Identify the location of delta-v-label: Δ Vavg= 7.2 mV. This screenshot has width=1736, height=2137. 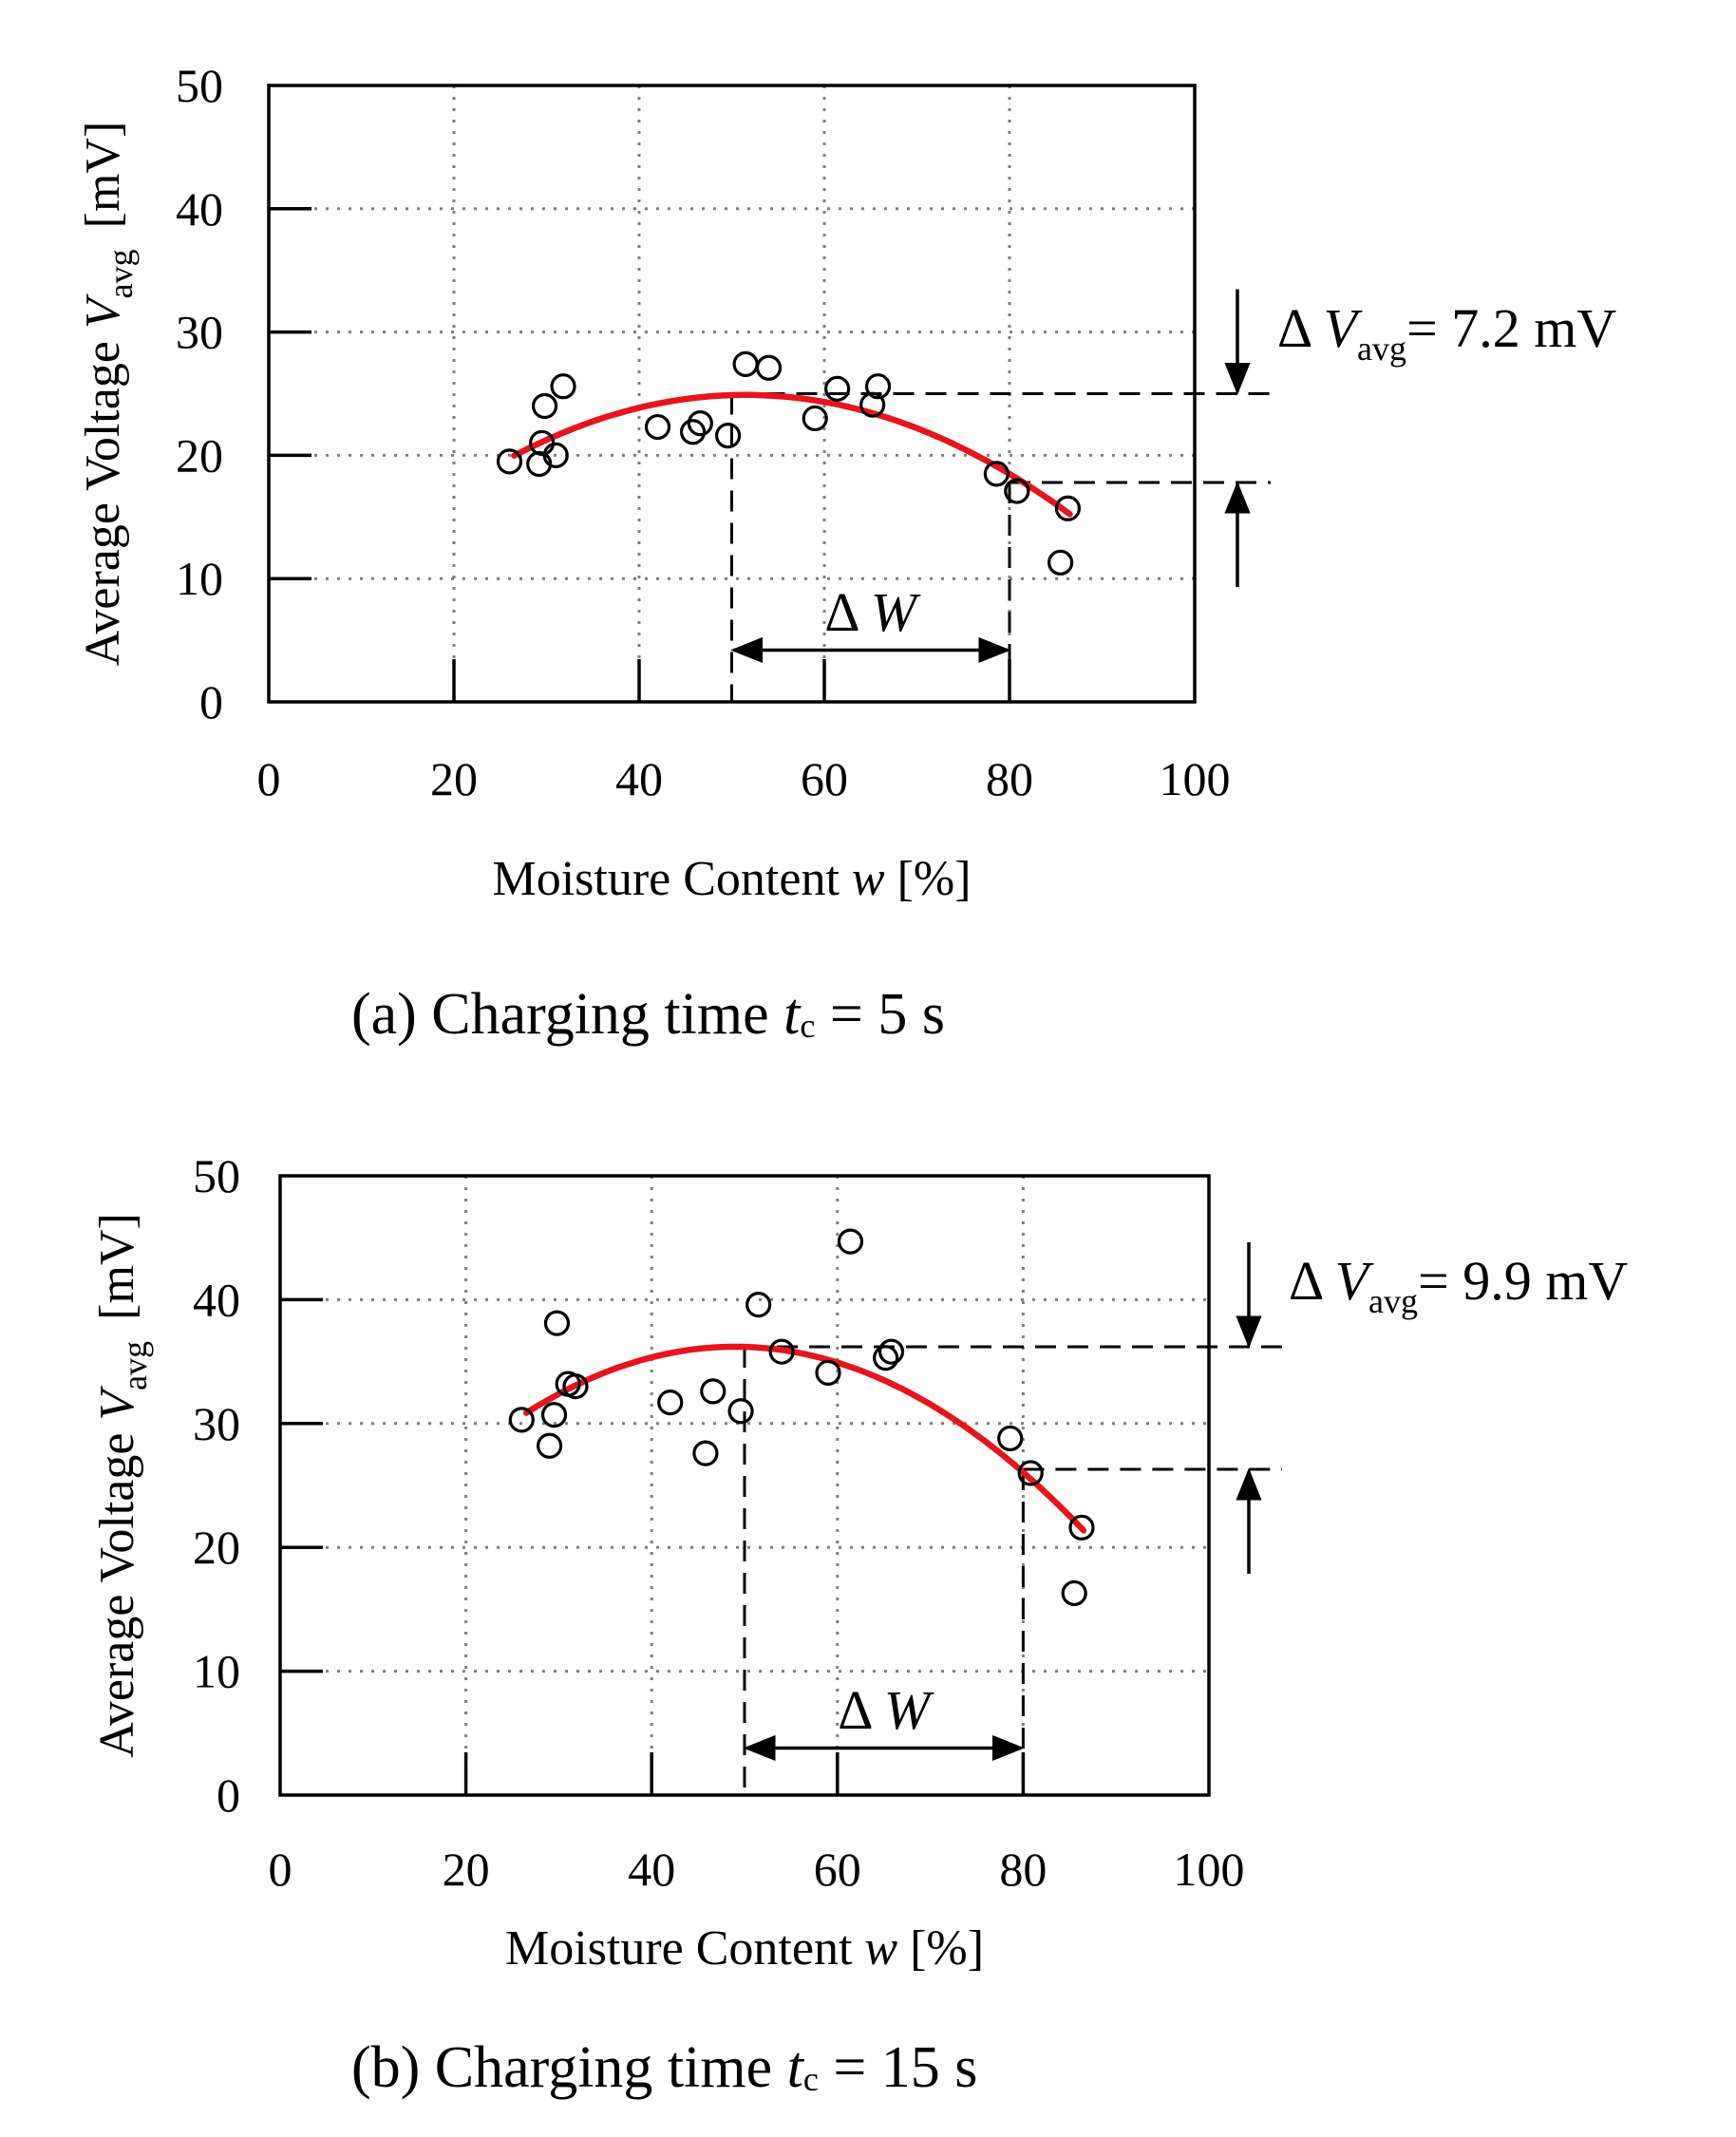
(1446, 333).